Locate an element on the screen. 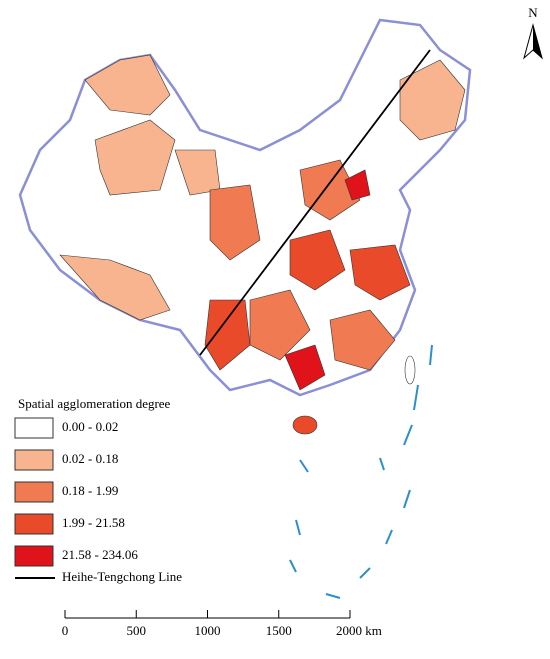  north-arrow: N is located at coordinates (533, 32).